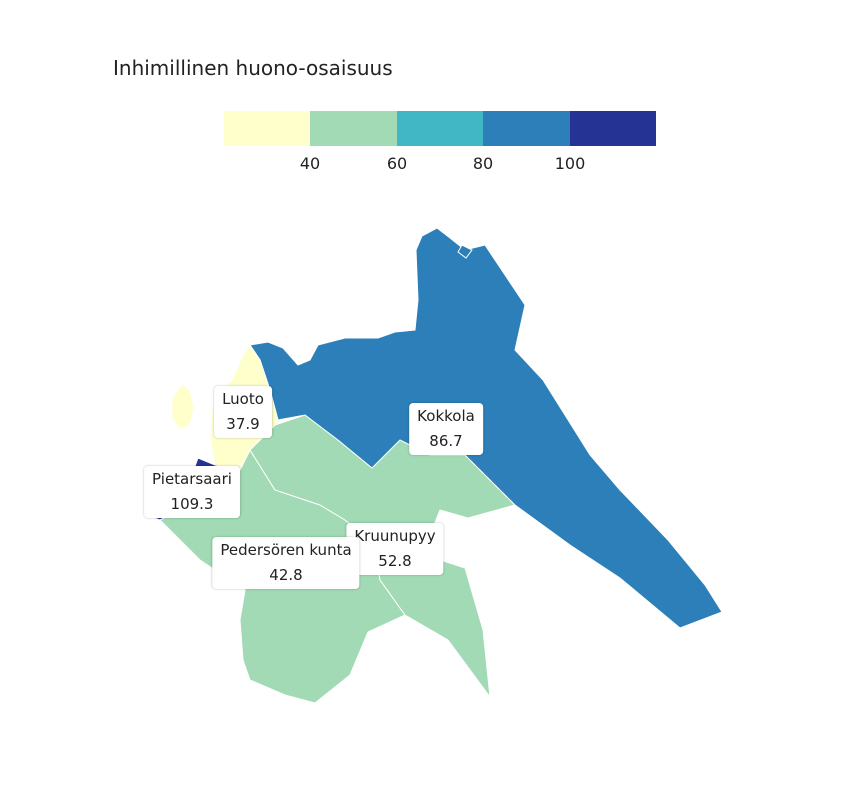 This screenshot has height=792, width=864. What do you see at coordinates (483, 163) in the screenshot?
I see `legend-tick: 80` at bounding box center [483, 163].